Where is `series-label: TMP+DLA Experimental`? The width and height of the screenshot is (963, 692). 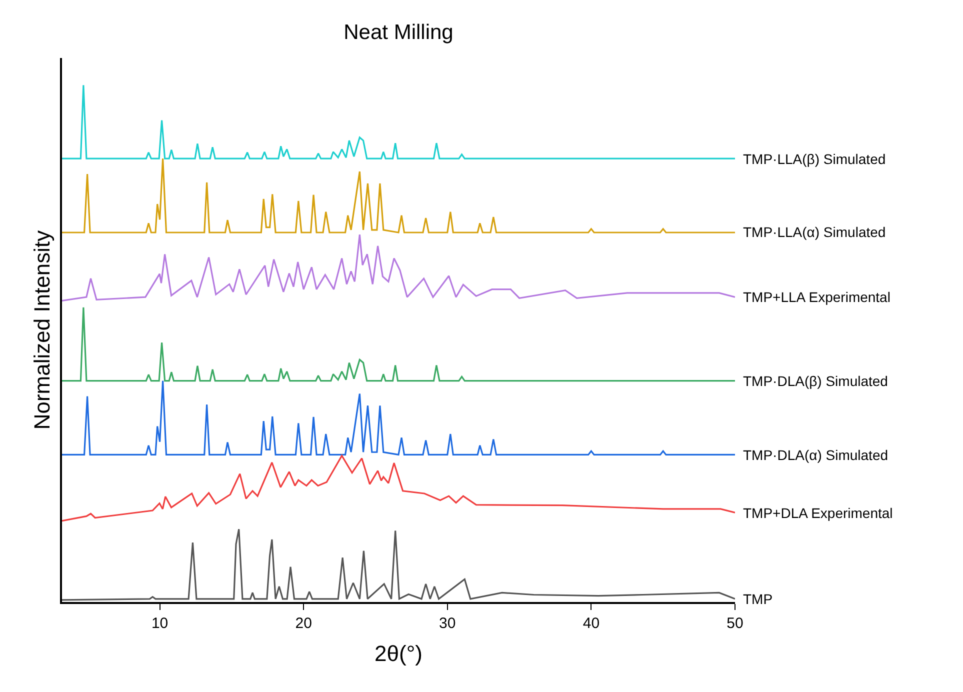
series-label: TMP+DLA Experimental is located at coordinates (818, 513).